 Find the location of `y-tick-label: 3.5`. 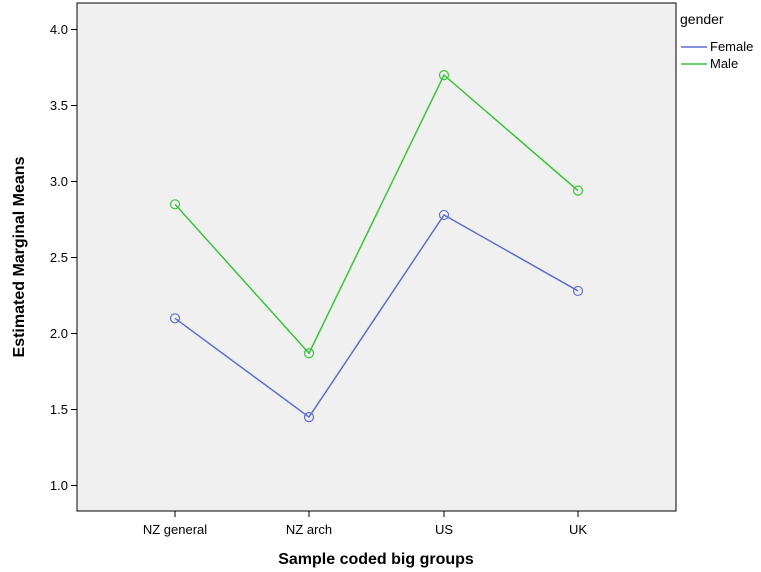

y-tick-label: 3.5 is located at coordinates (59, 105).